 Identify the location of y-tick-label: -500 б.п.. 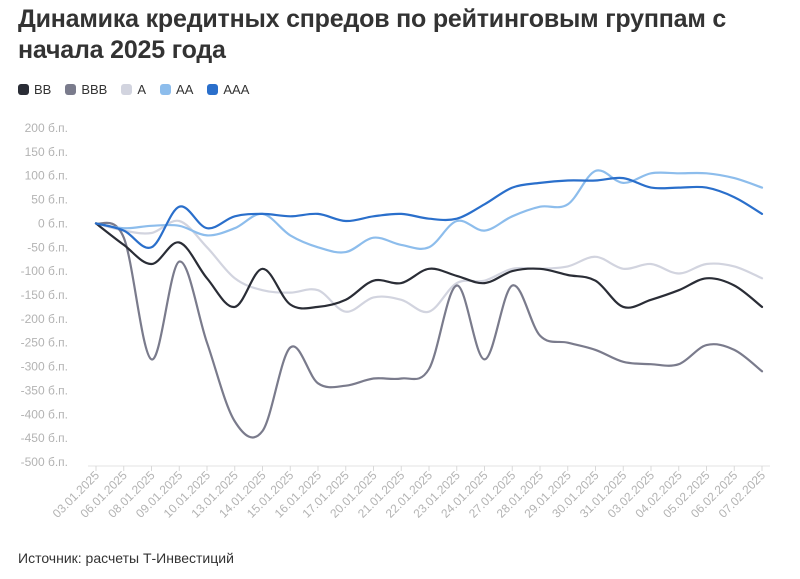
(44, 462).